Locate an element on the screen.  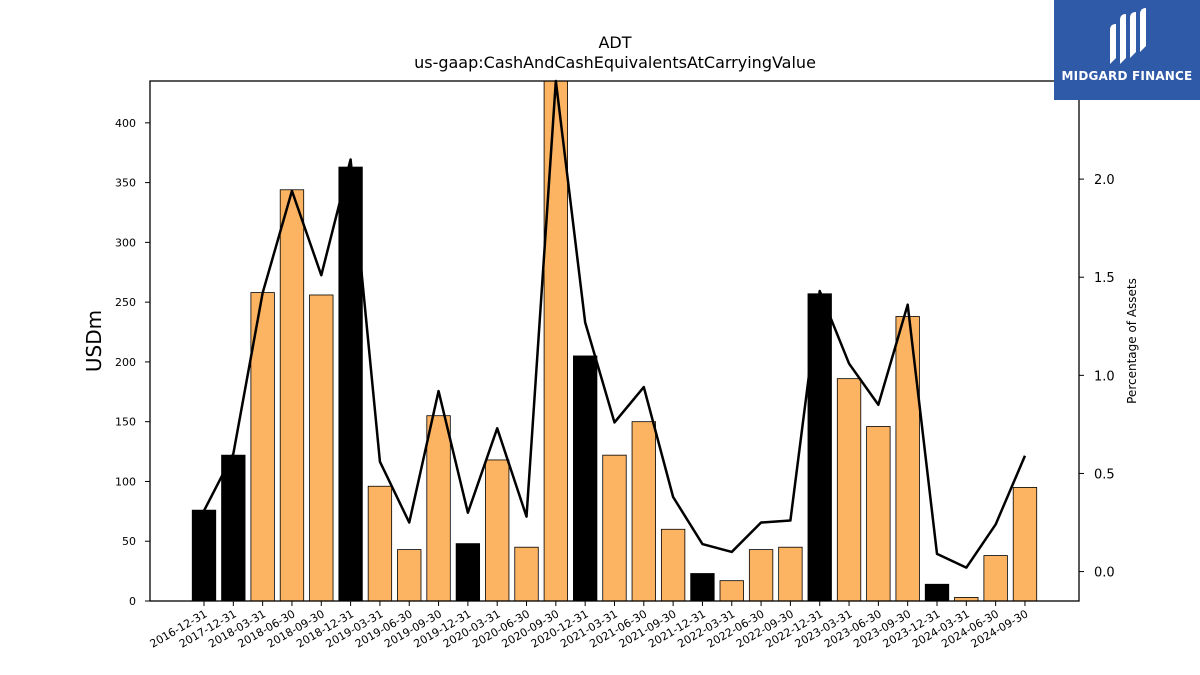
y-tick-label: 50 is located at coordinates (129, 541).